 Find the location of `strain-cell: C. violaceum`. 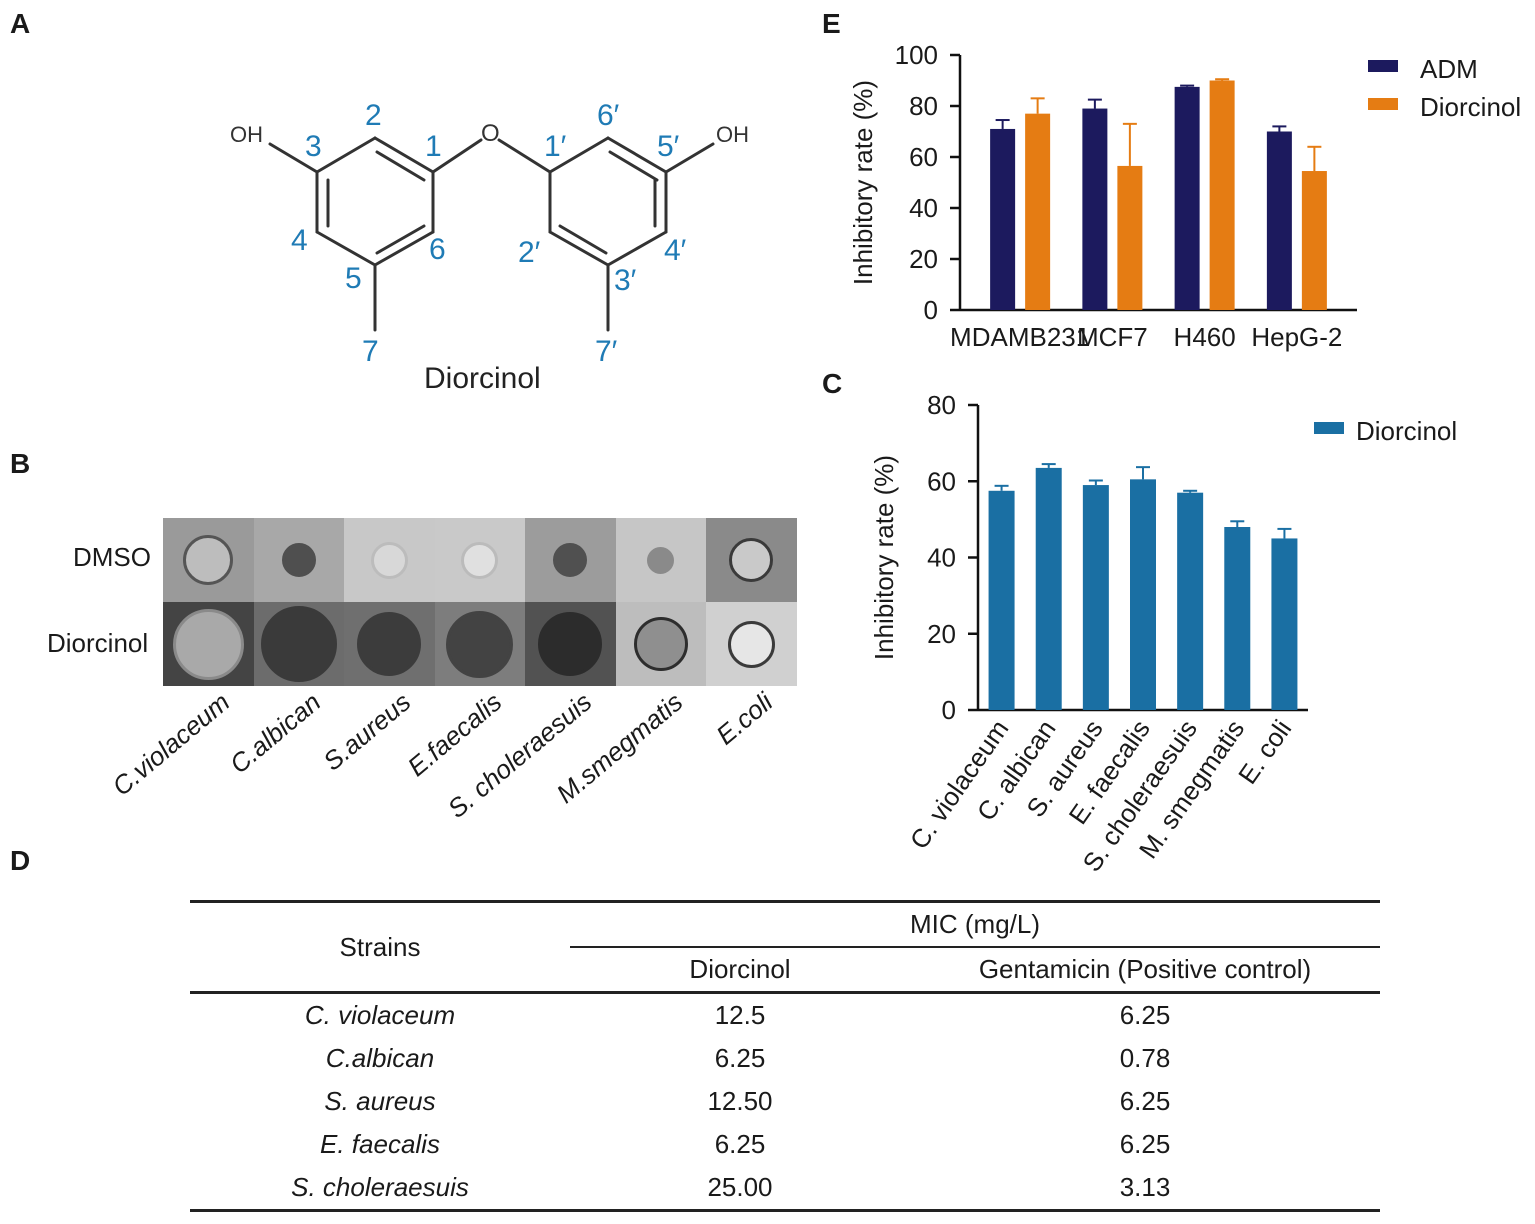

strain-cell: C. violaceum is located at coordinates (380, 1015).